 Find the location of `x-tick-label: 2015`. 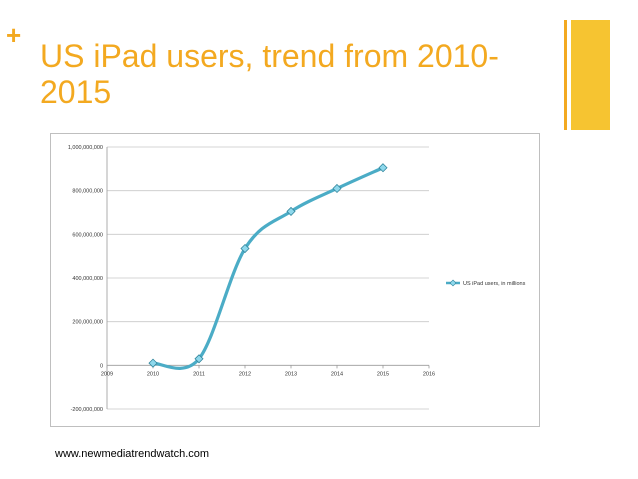

x-tick-label: 2015 is located at coordinates (383, 374).